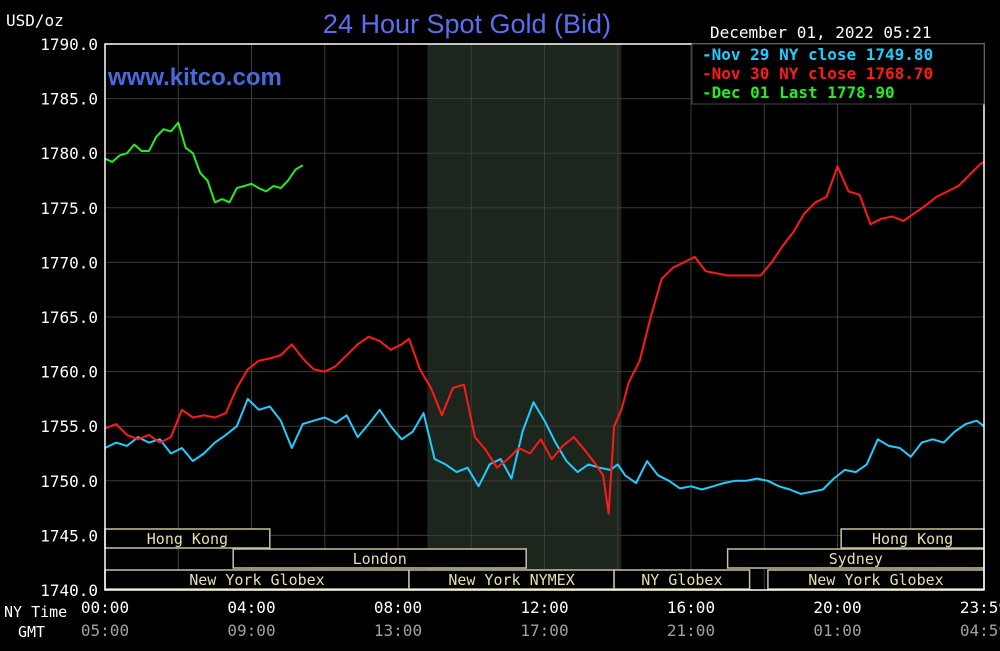 This screenshot has height=651, width=1000. I want to click on x-tick-label-gmt: 04:59, so click(980, 630).